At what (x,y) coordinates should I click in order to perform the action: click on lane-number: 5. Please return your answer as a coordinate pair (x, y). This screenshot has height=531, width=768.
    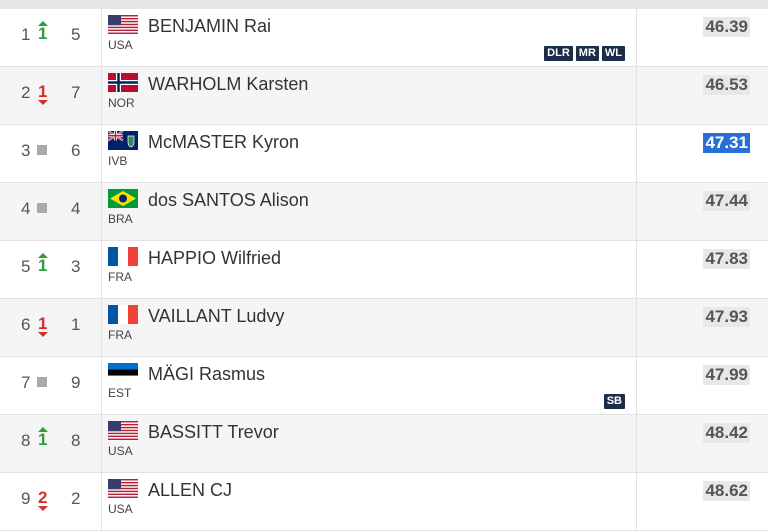
    Looking at the image, I should click on (76, 34).